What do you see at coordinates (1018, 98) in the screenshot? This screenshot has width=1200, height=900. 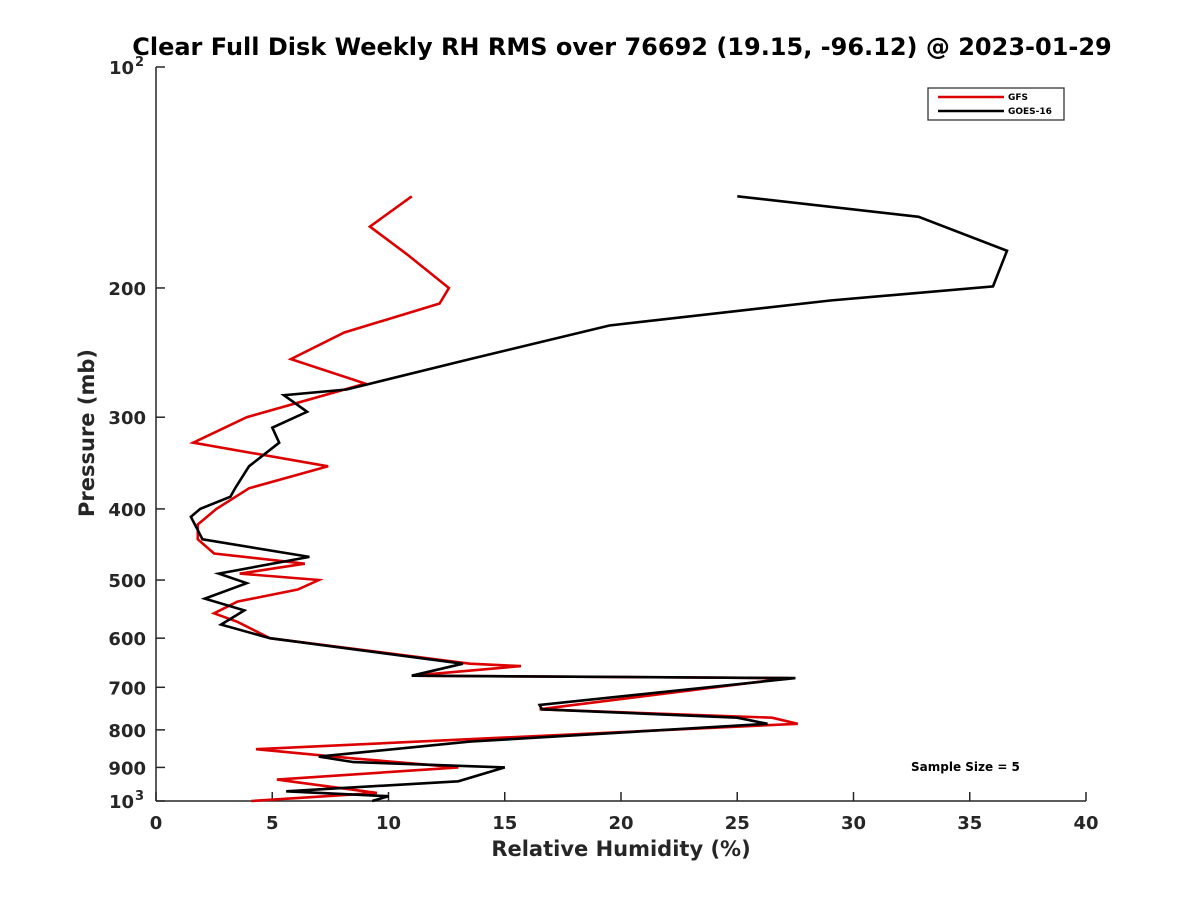 I see `legend-label-gfs: GFS` at bounding box center [1018, 98].